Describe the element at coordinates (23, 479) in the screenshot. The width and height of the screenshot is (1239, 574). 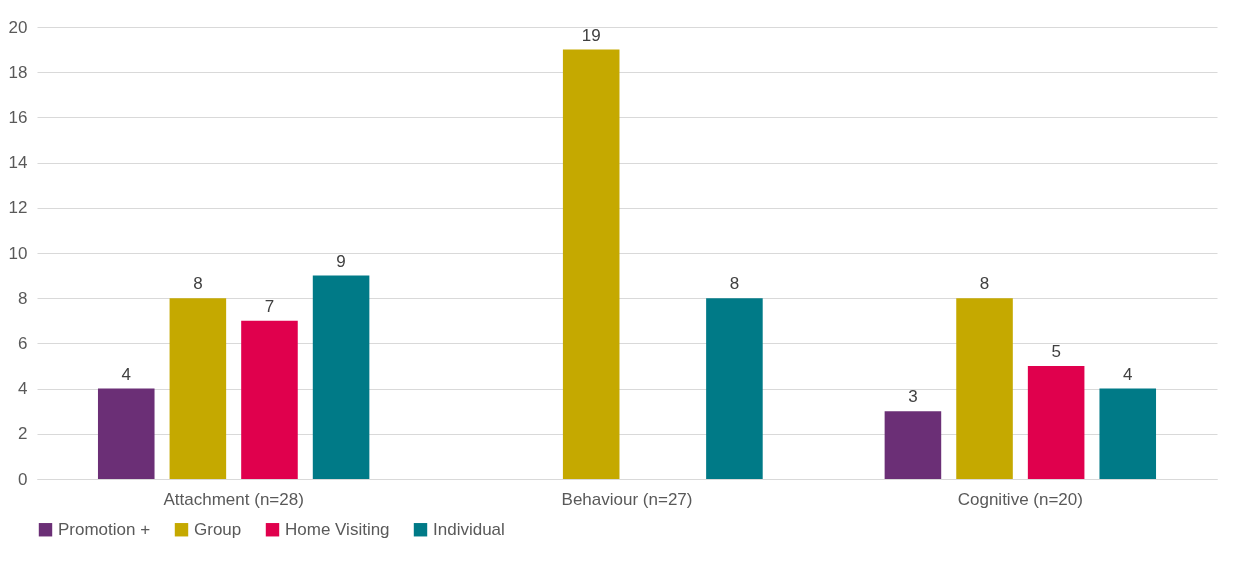
I see `y-tick-label: 0` at that location.